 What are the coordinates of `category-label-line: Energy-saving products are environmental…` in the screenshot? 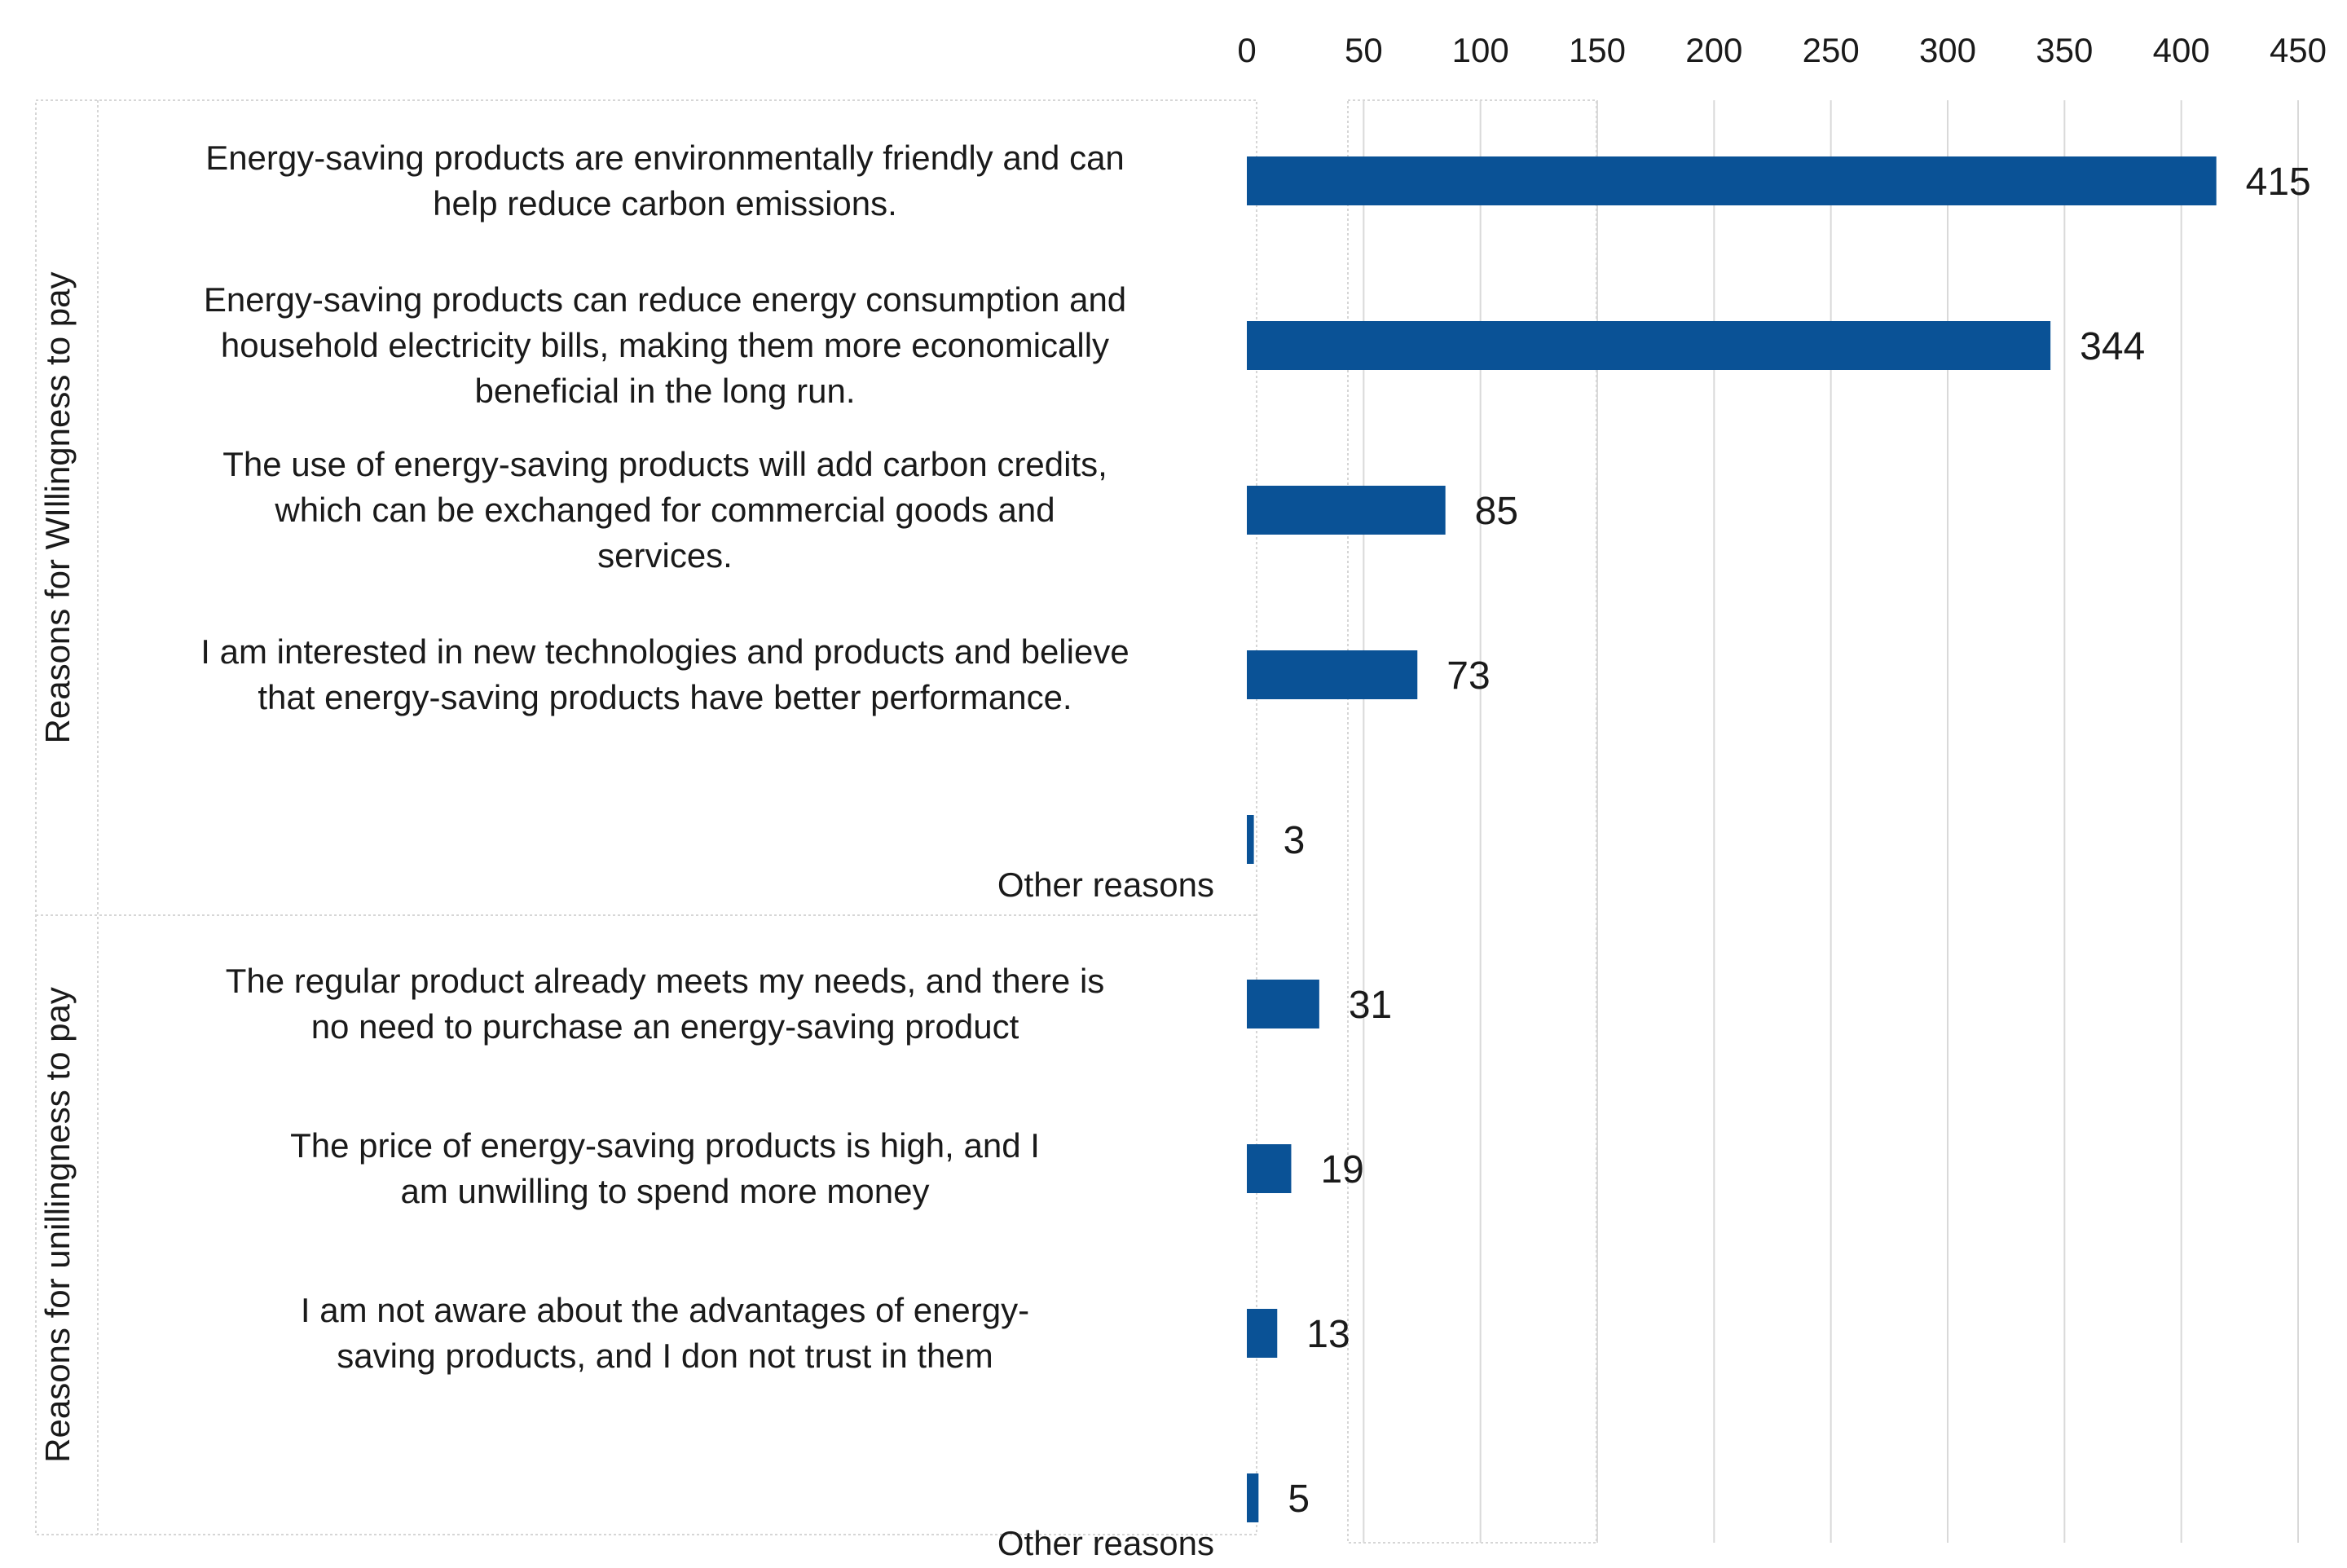 It's located at (665, 158).